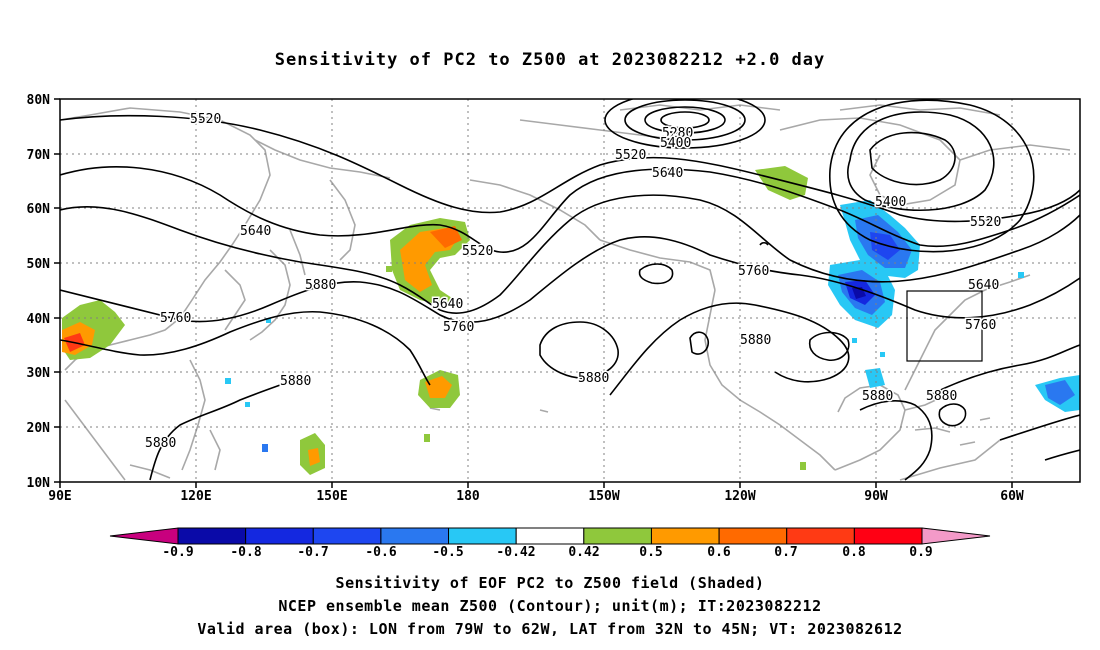 The image size is (1100, 650). What do you see at coordinates (785, 552) in the screenshot?
I see `colorbar-label: 0.7` at bounding box center [785, 552].